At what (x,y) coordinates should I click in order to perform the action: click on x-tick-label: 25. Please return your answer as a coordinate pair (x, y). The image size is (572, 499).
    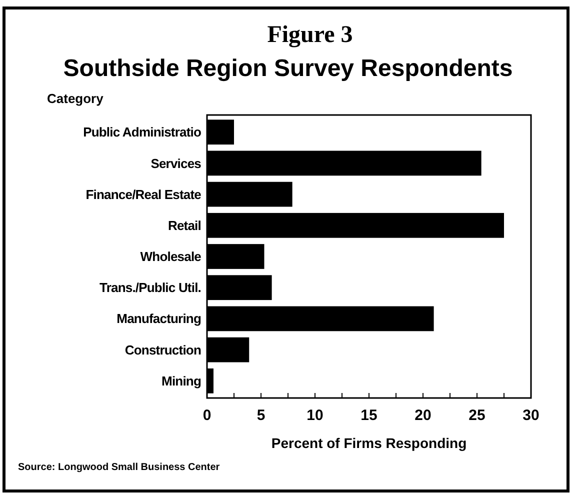
    Looking at the image, I should click on (477, 415).